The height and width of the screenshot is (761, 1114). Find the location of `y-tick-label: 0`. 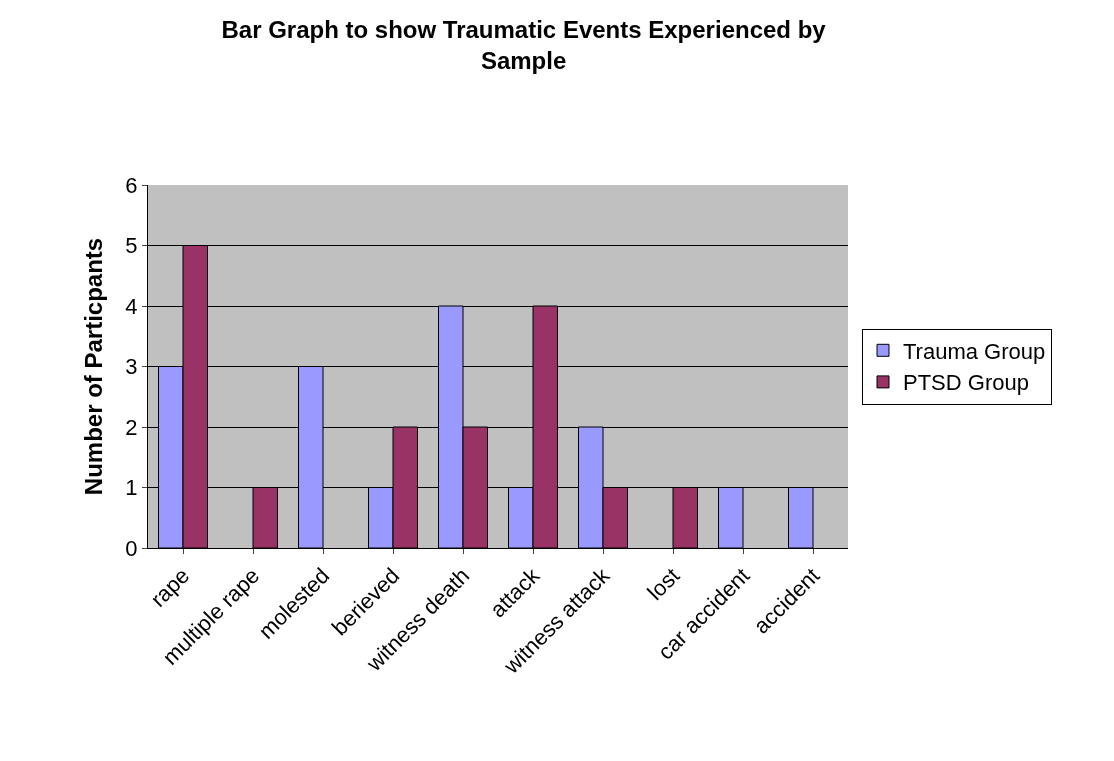

y-tick-label: 0 is located at coordinates (131, 548).